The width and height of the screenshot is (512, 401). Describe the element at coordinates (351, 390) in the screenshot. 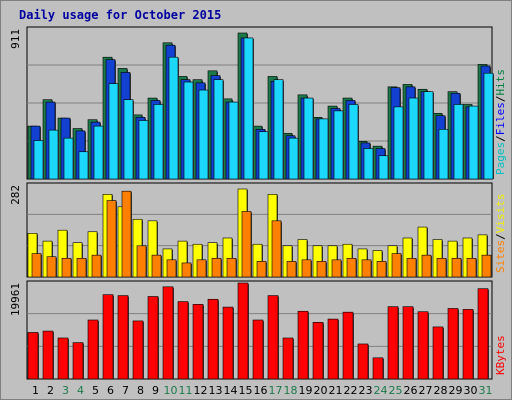

I see `x-tick-label: 22` at that location.